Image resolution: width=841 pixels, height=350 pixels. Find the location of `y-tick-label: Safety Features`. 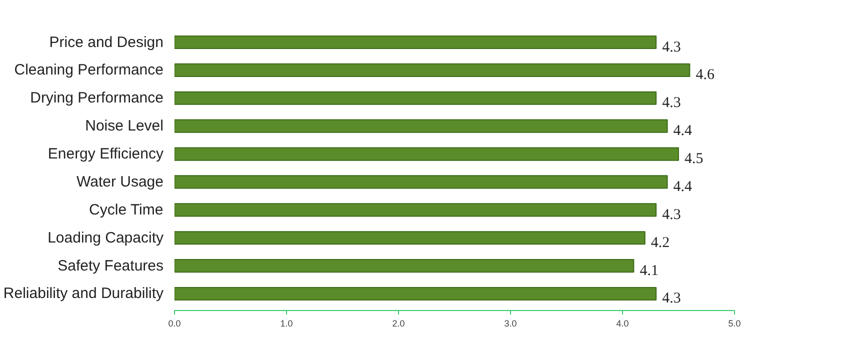

y-tick-label: Safety Features is located at coordinates (111, 265).